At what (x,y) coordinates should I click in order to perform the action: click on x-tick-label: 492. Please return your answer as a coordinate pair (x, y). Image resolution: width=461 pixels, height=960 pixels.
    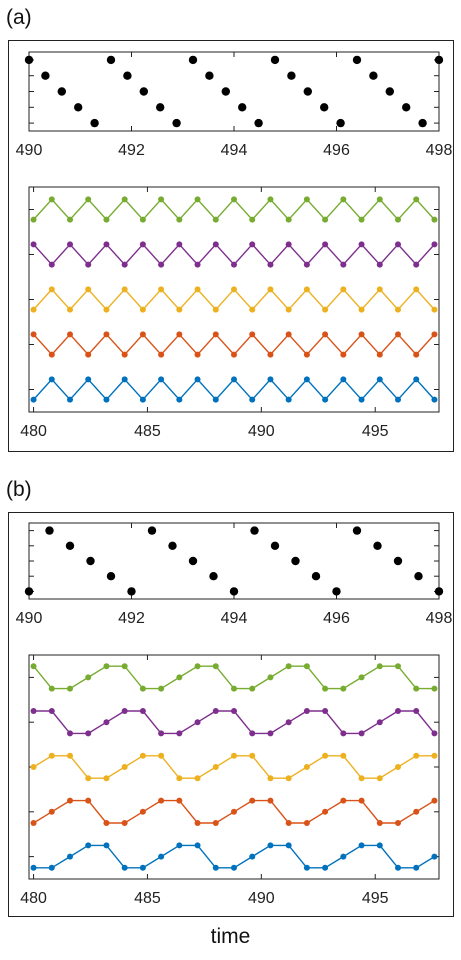
    Looking at the image, I should click on (131, 618).